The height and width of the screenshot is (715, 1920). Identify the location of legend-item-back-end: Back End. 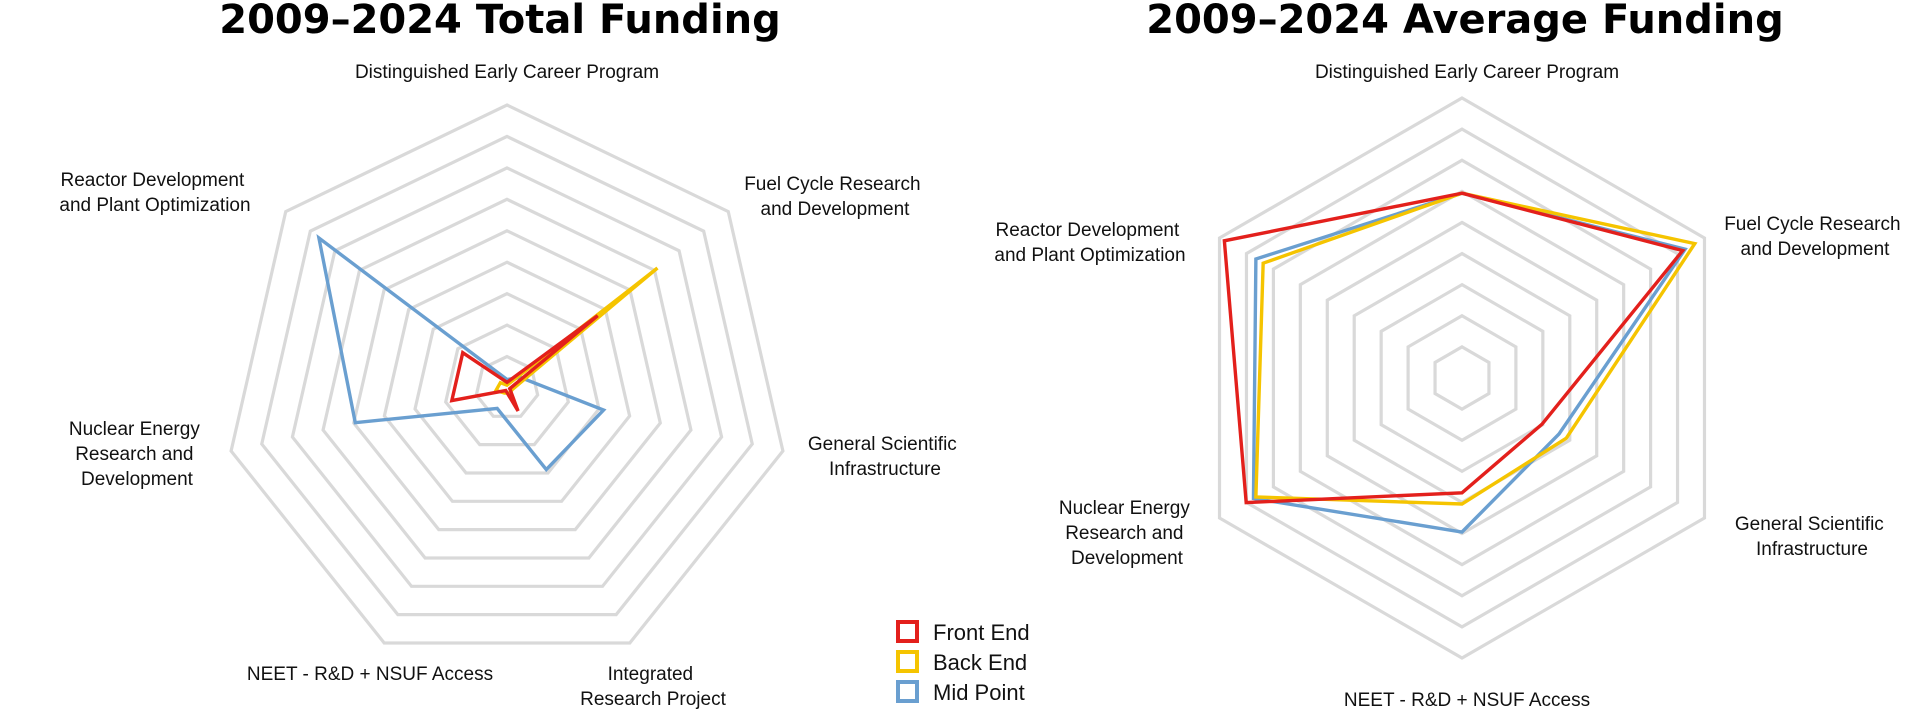
(961, 662).